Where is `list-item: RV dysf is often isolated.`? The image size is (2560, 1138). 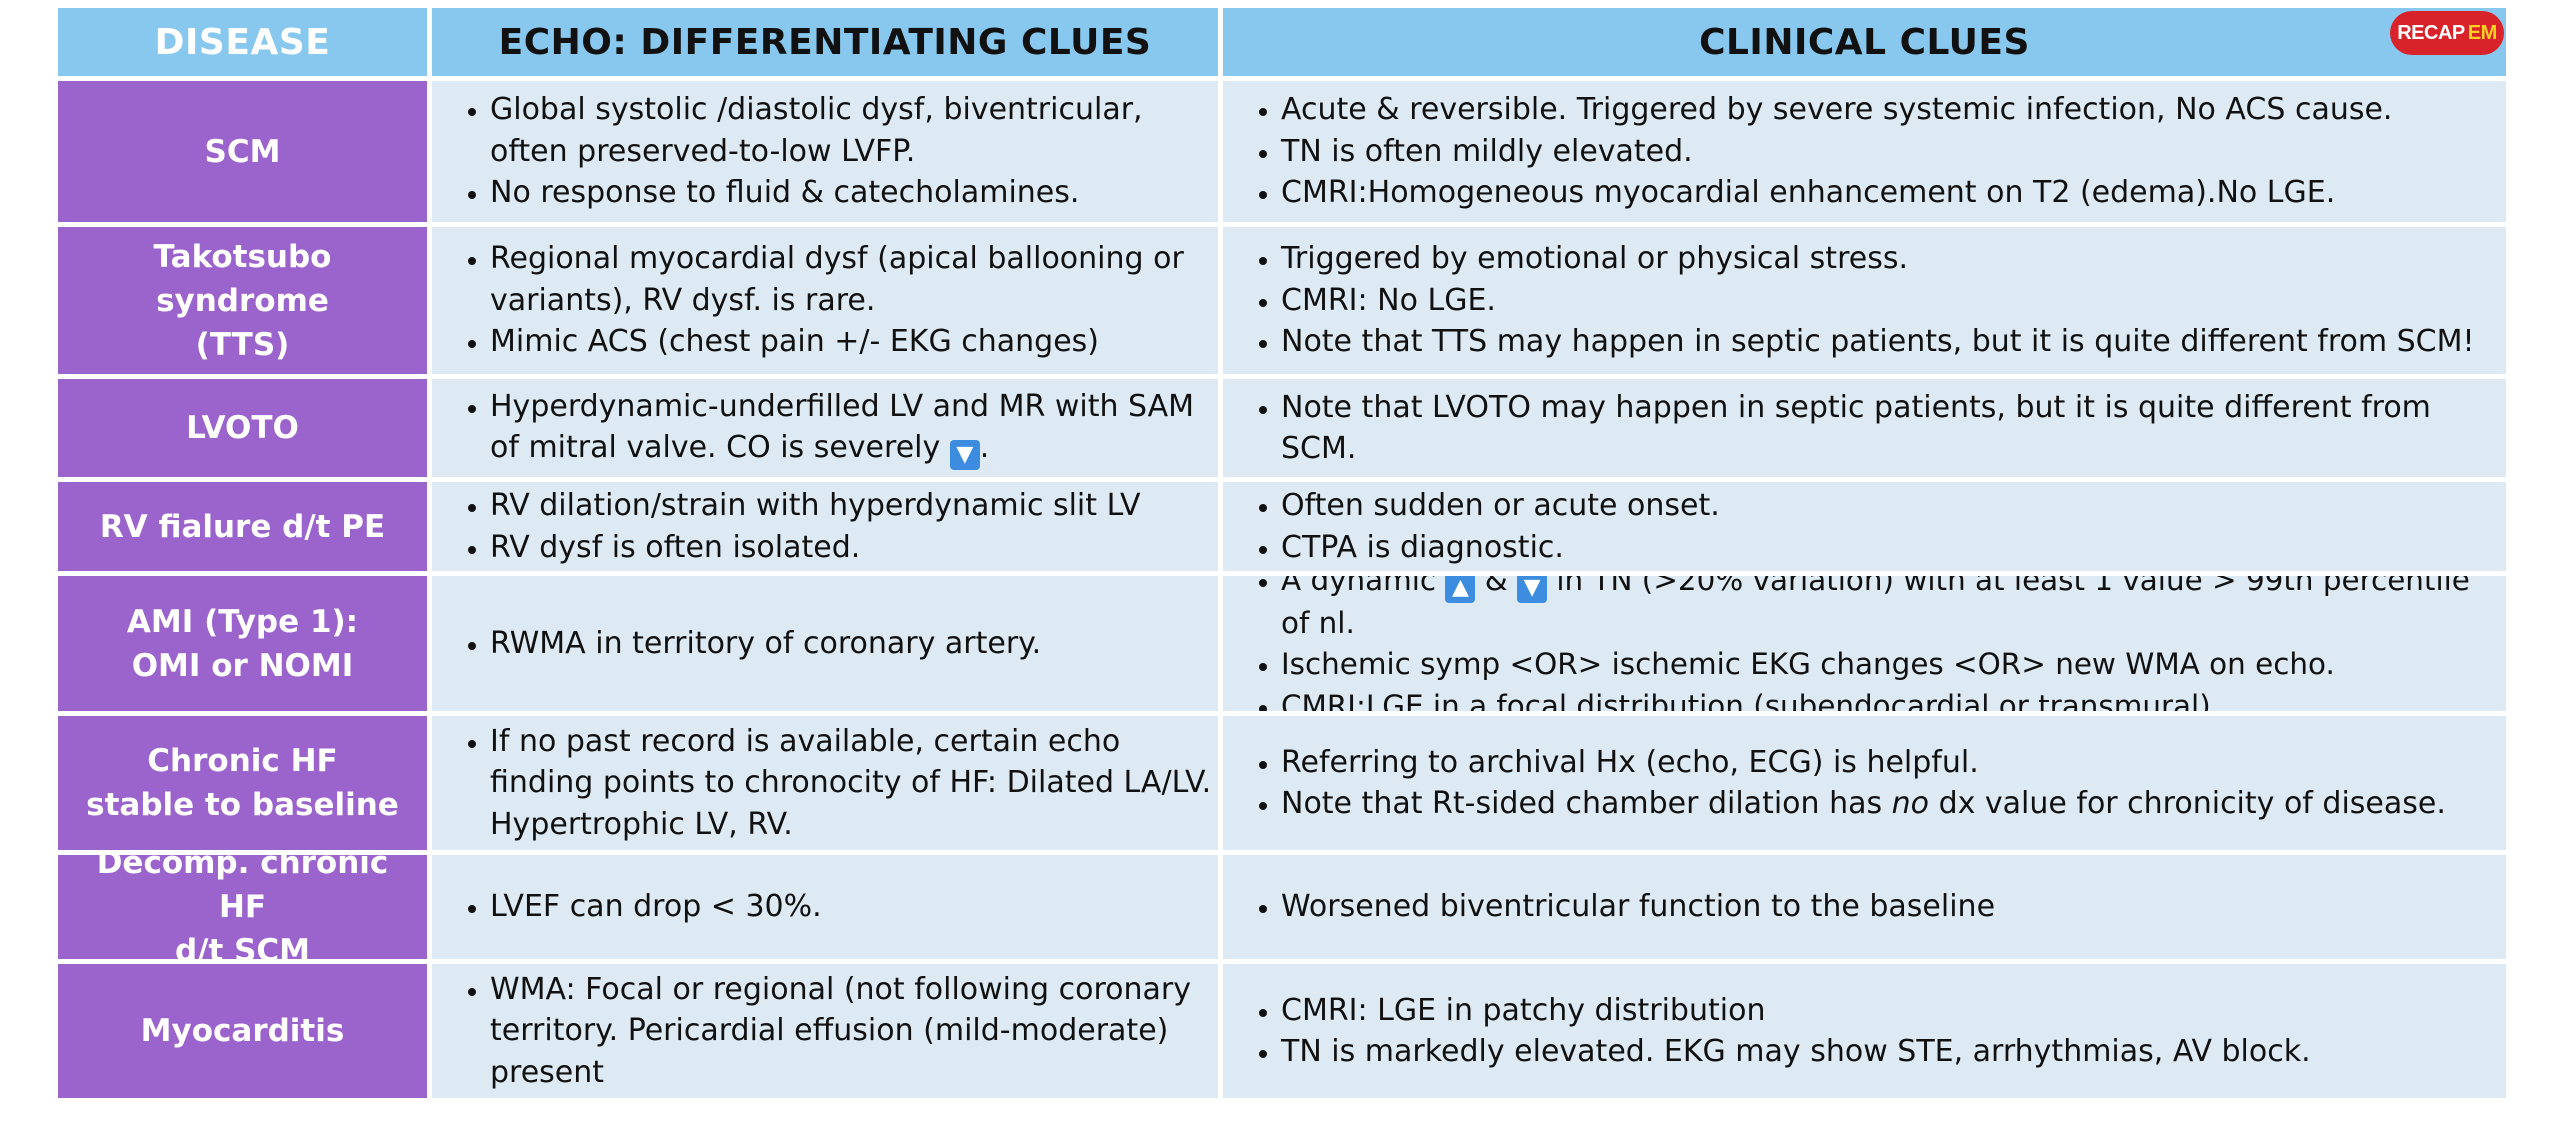
list-item: RV dysf is often isolated. is located at coordinates (815, 548).